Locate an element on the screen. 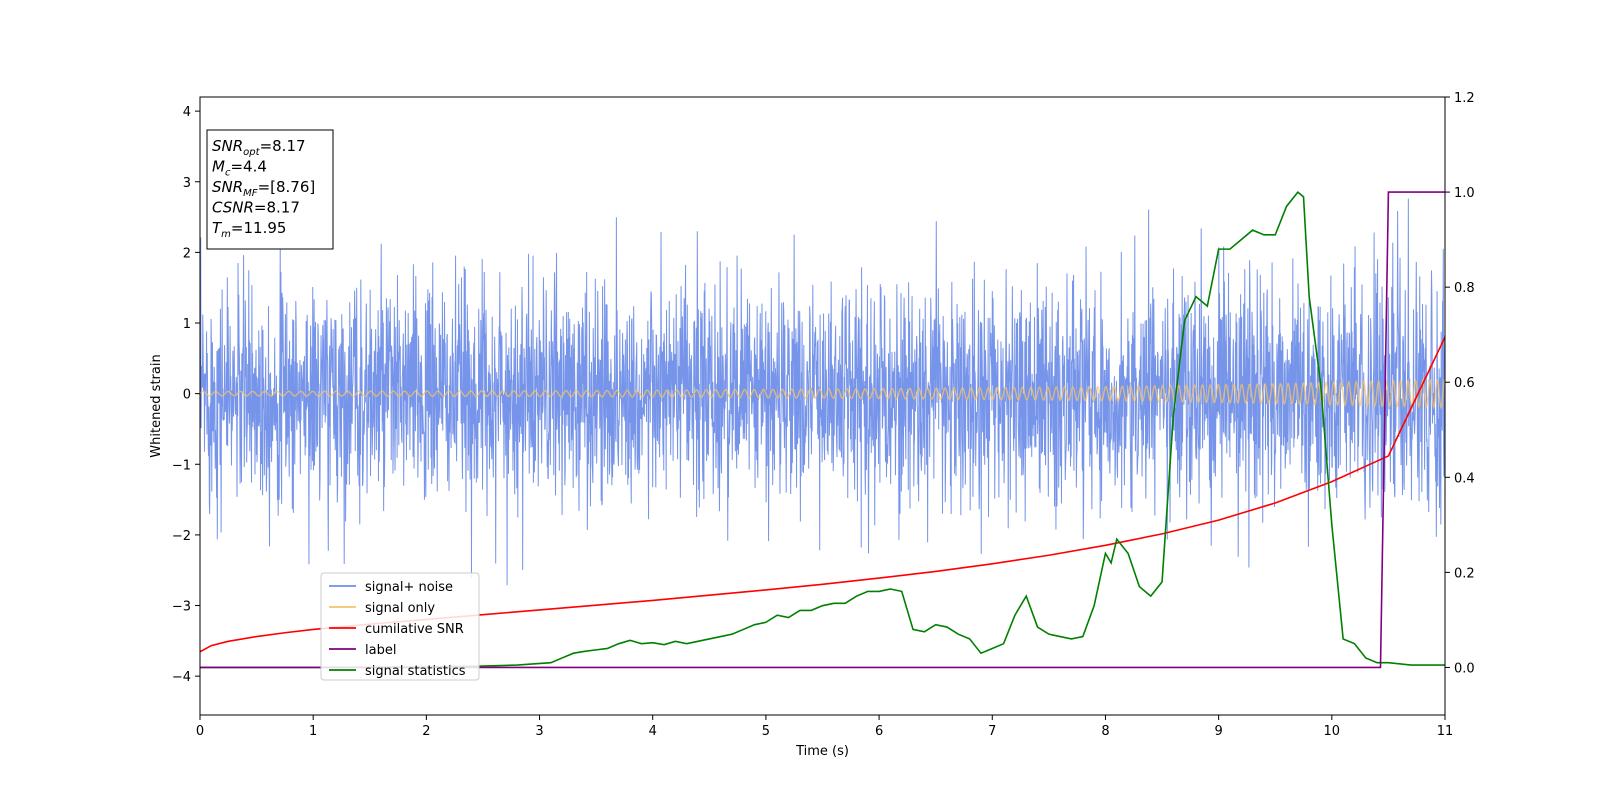 The height and width of the screenshot is (800, 1600). legend-label: signal only is located at coordinates (400, 608).